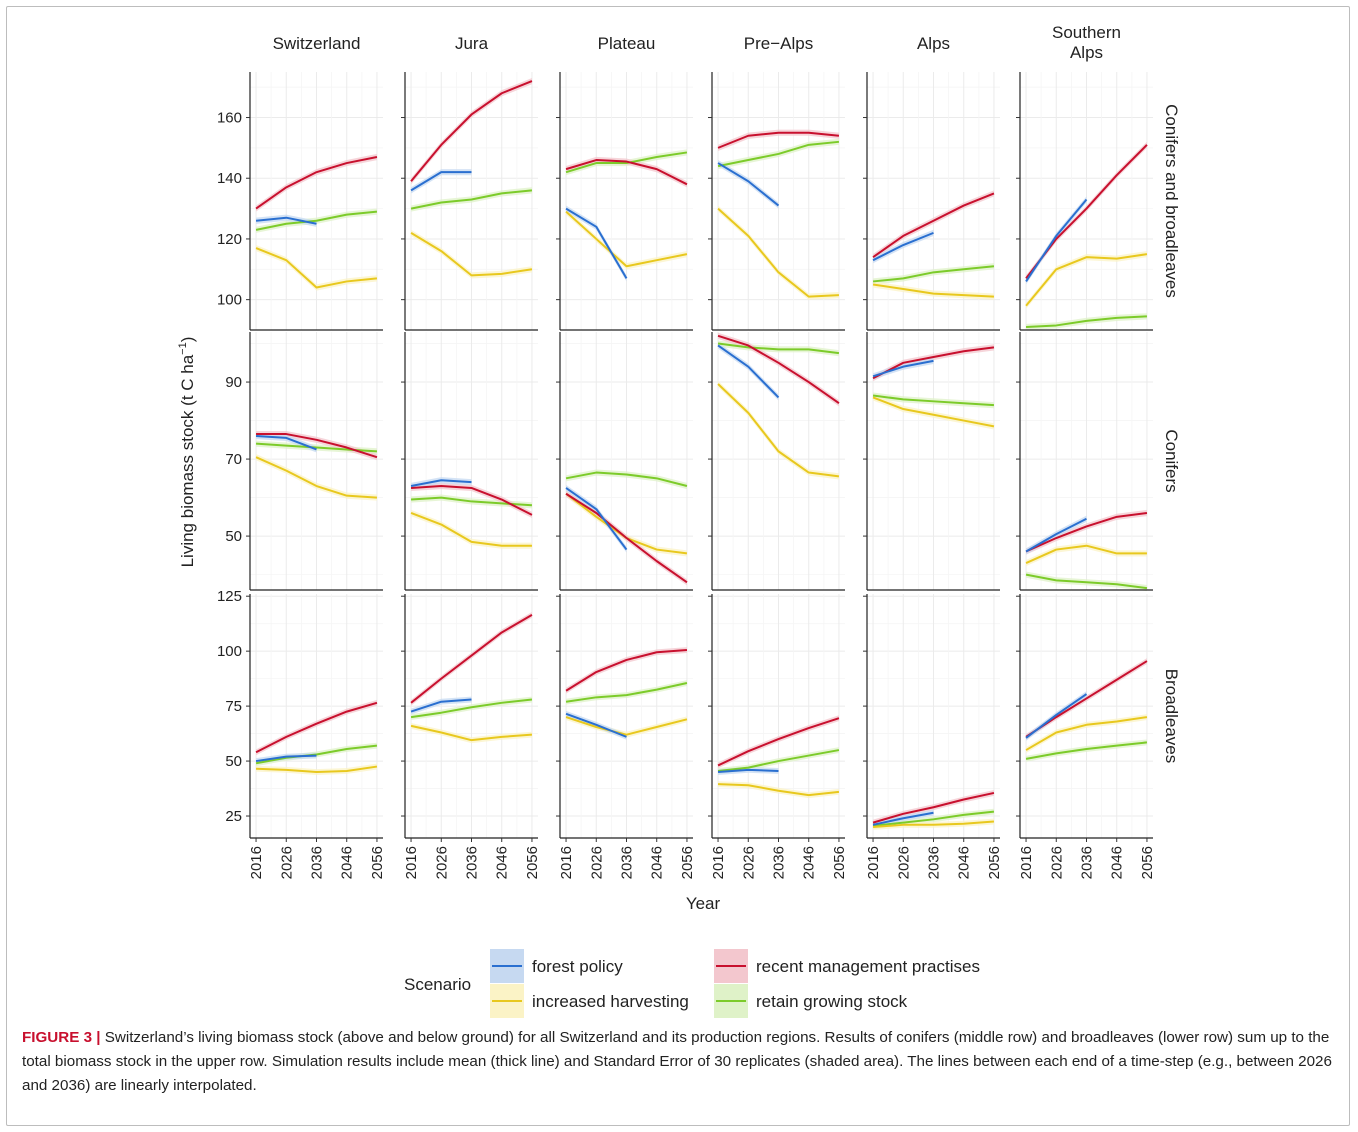  I want to click on y-tick-label: 160, so click(229, 118).